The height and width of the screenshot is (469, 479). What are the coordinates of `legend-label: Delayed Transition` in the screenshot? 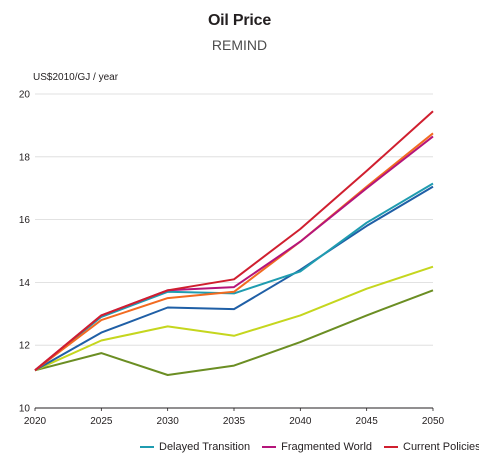 It's located at (205, 447).